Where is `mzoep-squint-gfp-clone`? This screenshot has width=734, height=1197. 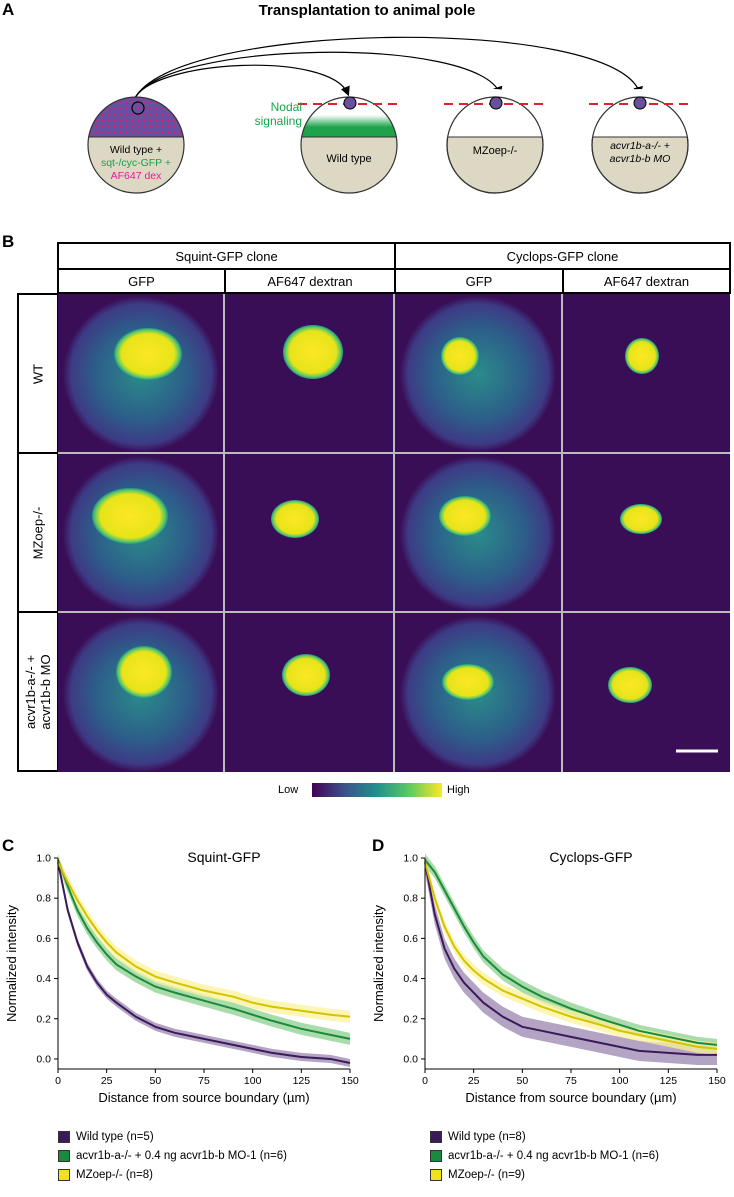 mzoep-squint-gfp-clone is located at coordinates (130, 516).